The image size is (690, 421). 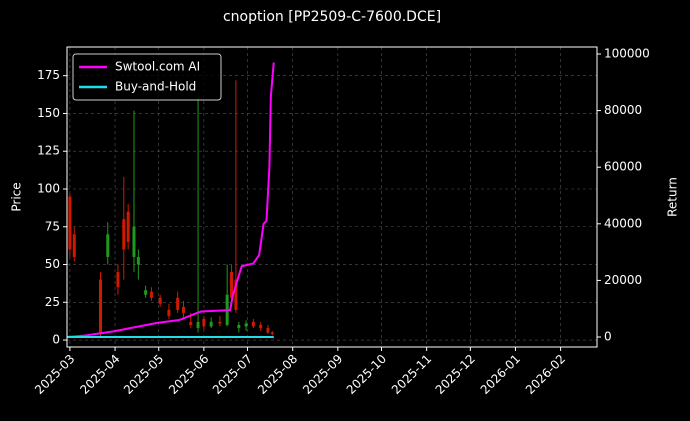 What do you see at coordinates (52, 302) in the screenshot?
I see `y-tick-label: 25` at bounding box center [52, 302].